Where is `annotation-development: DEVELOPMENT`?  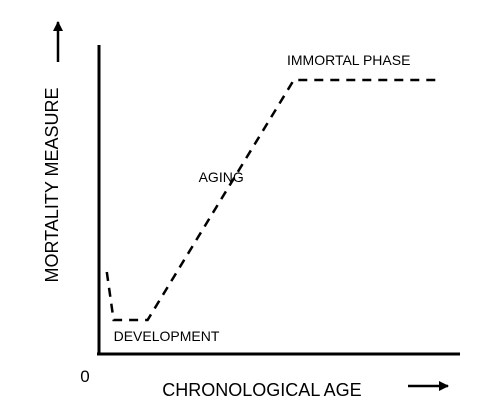
annotation-development: DEVELOPMENT is located at coordinates (167, 336).